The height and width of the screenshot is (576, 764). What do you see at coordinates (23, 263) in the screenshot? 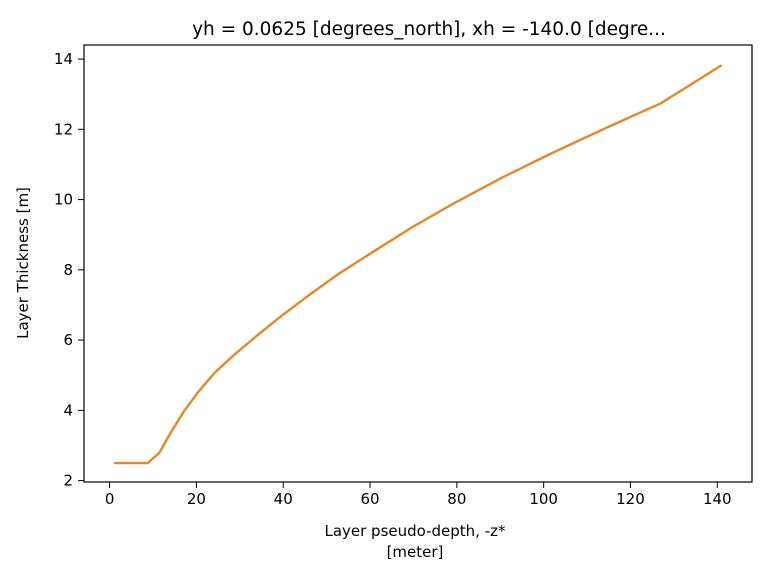
I see `y-axis-label: Layer Thickness [m]` at bounding box center [23, 263].